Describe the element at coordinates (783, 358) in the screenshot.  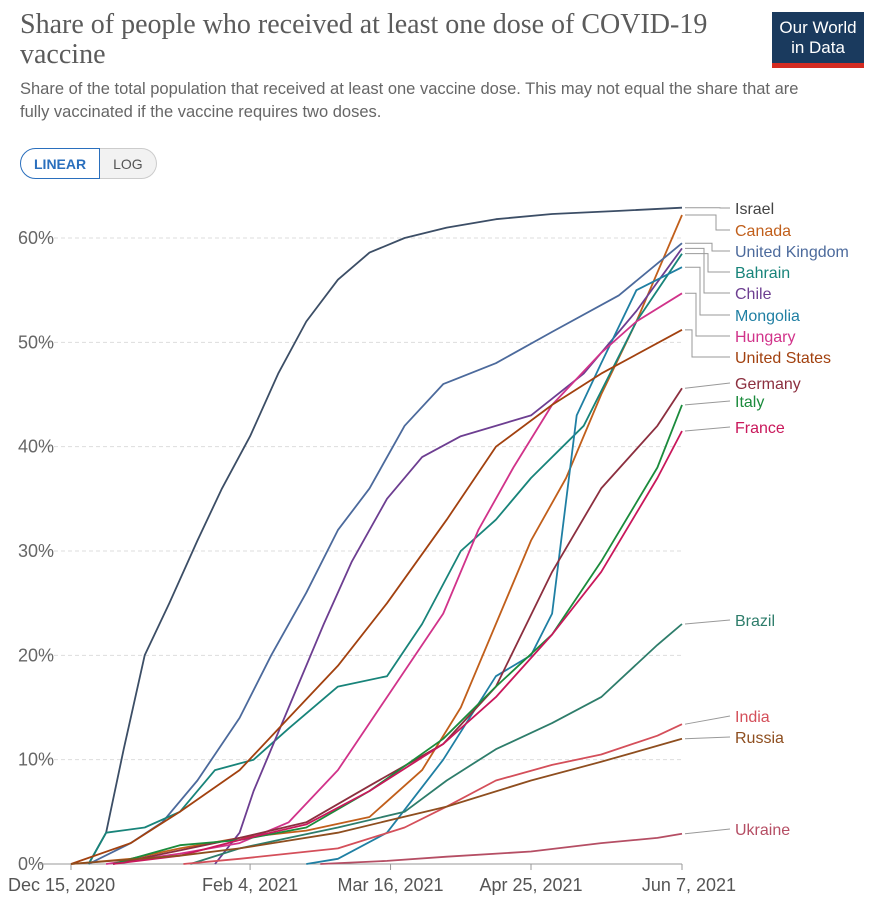
I see `series-label: United States` at that location.